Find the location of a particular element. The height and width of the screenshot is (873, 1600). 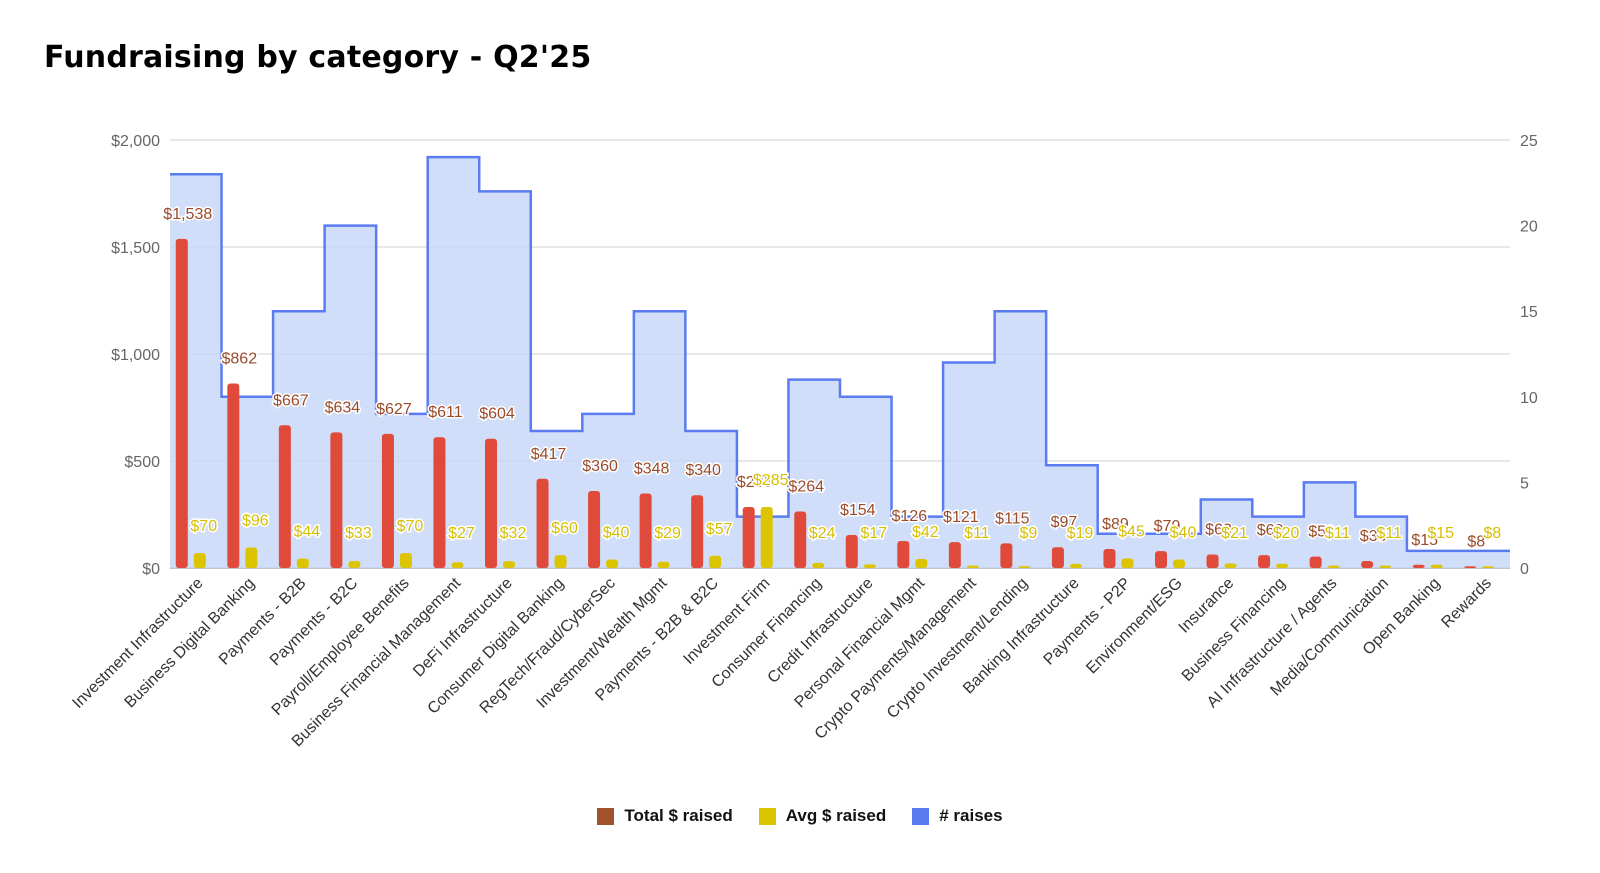

y2-axis-tick-label: 15 is located at coordinates (1529, 312).